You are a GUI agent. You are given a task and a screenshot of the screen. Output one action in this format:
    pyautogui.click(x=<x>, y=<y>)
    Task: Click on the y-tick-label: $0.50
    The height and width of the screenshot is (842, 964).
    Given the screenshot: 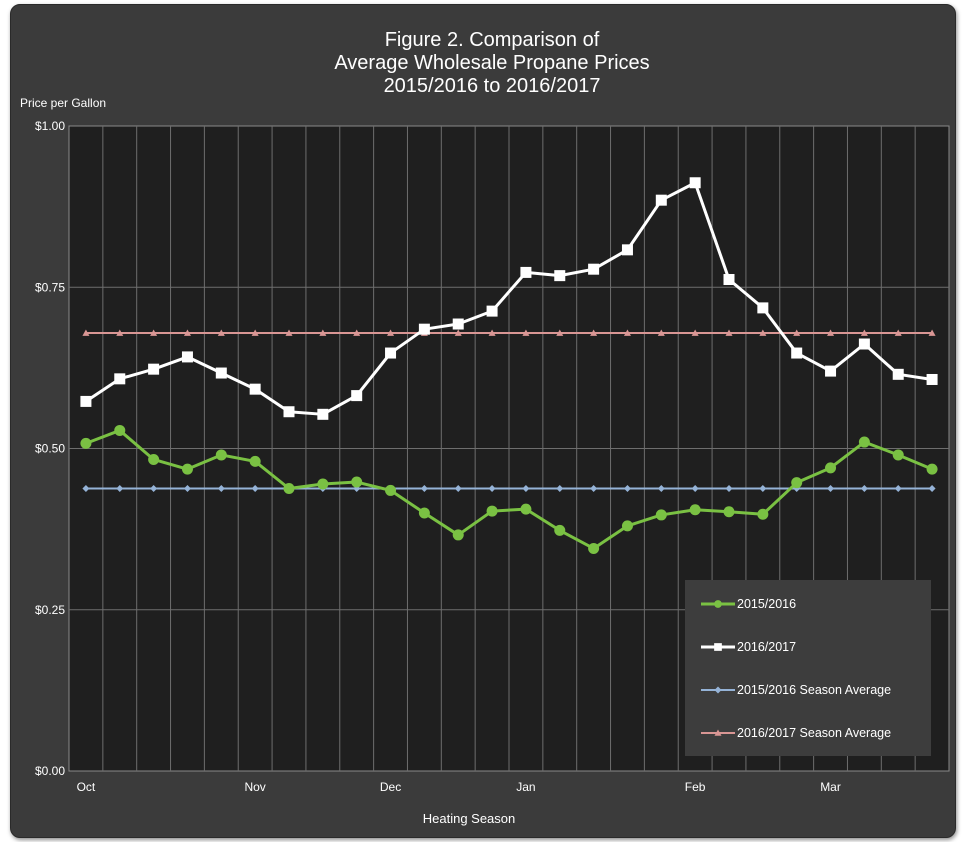 What is the action you would take?
    pyautogui.click(x=50, y=449)
    